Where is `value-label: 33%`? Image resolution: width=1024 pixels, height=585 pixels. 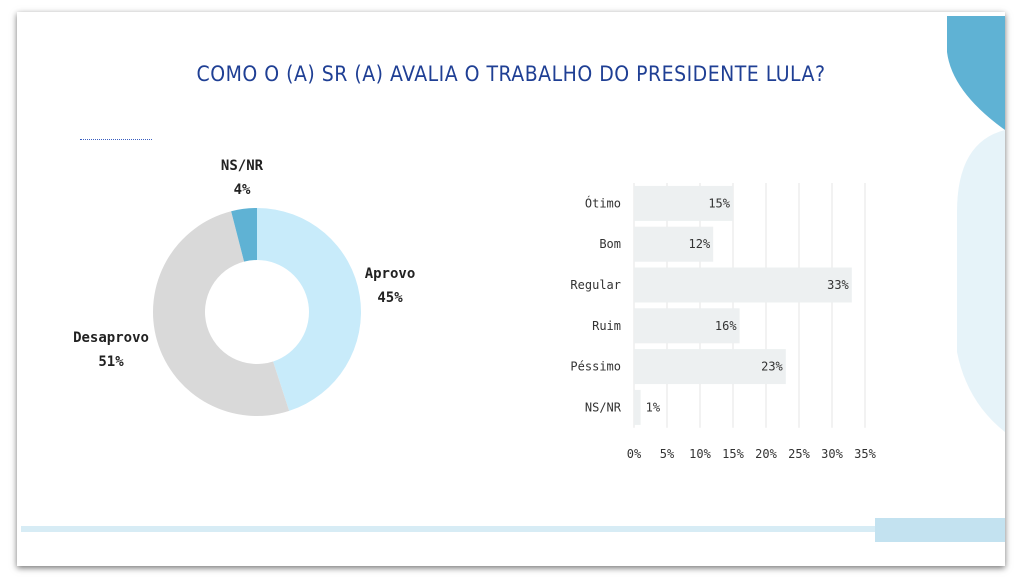
value-label: 33% is located at coordinates (838, 285).